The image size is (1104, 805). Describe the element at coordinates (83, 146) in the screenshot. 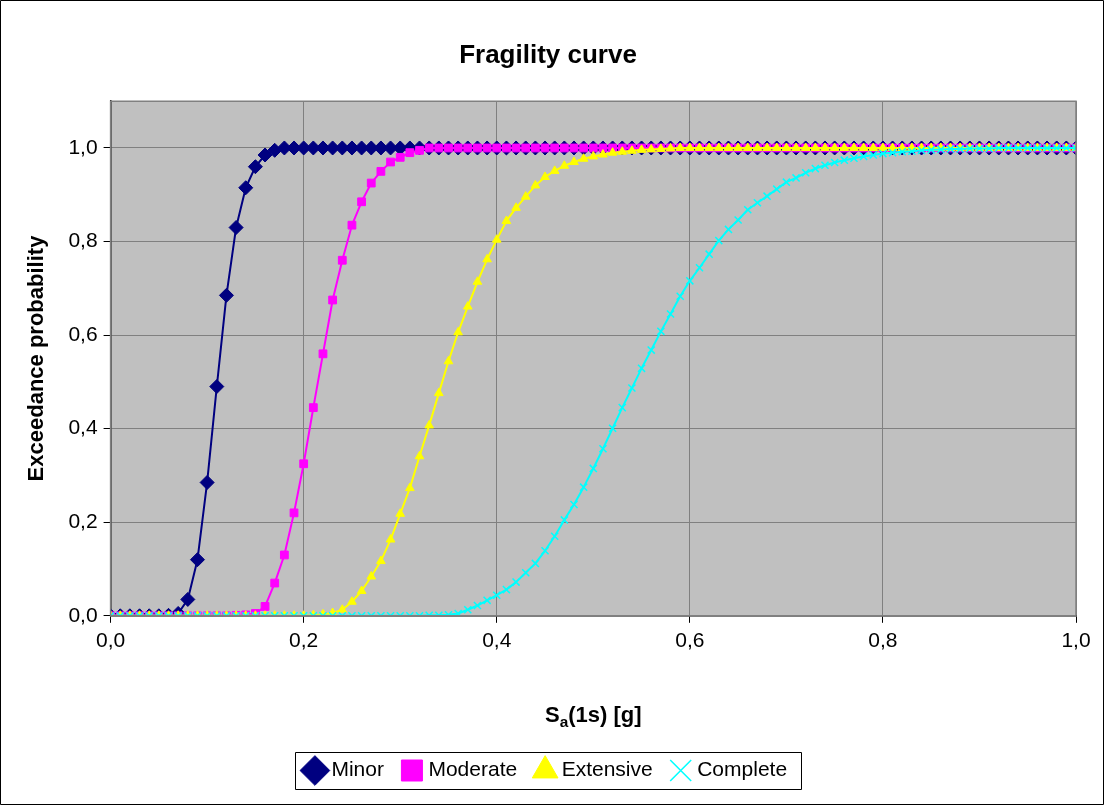

I see `y-tick-label: 1,0` at that location.